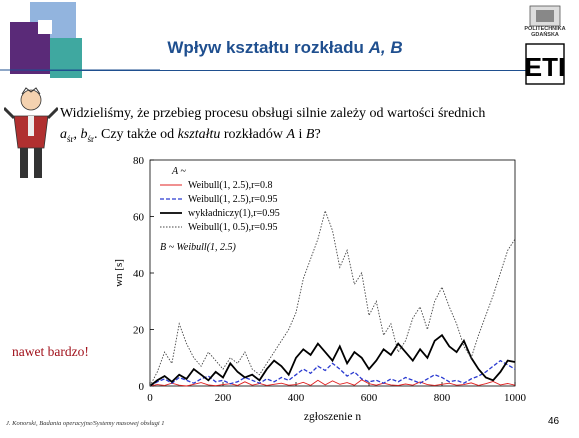 The image size is (579, 438). Describe the element at coordinates (63, 134) in the screenshot. I see `var-a: a` at that location.